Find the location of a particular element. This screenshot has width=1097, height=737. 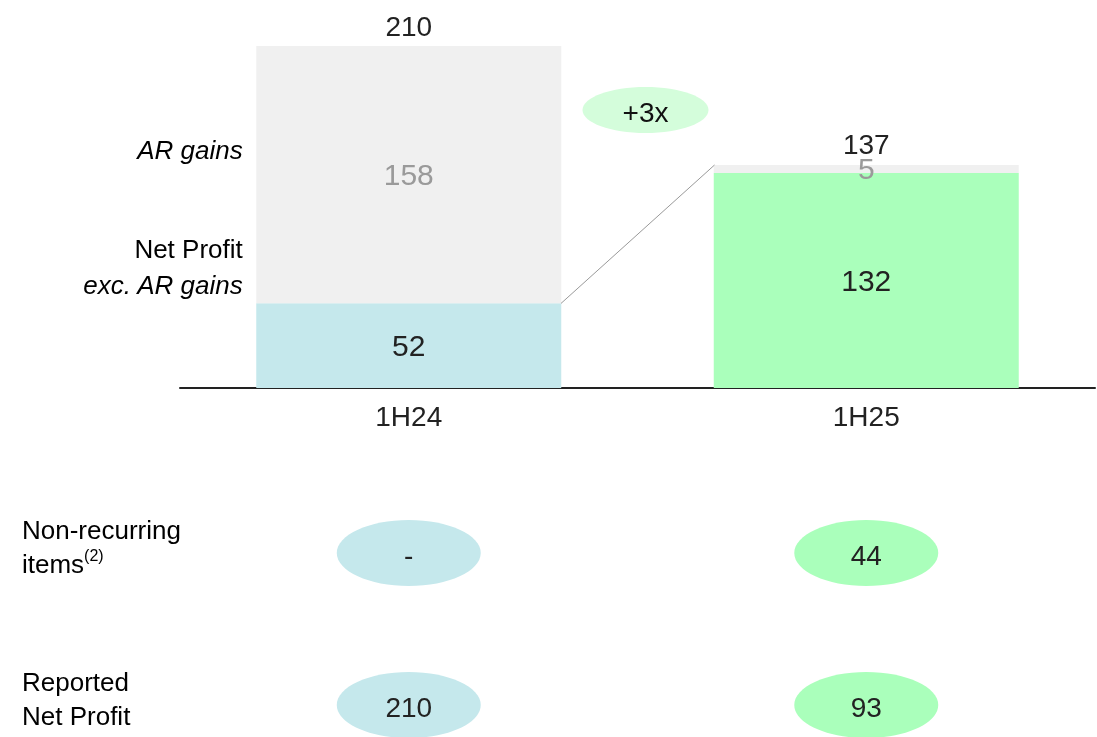

text: 44 is located at coordinates (866, 555).